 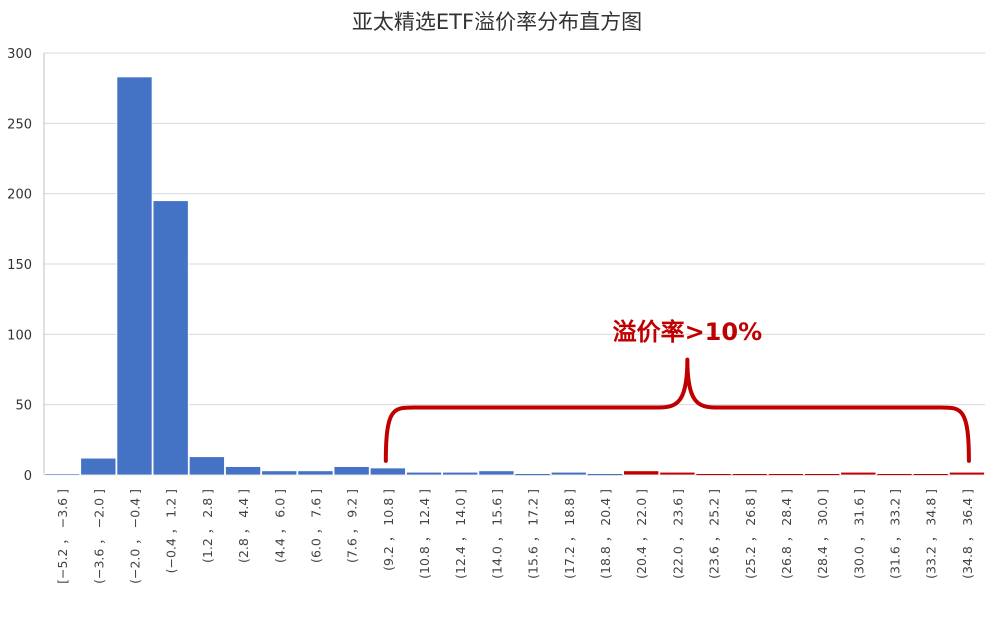 I want to click on y-tick-label: 150, so click(x=19, y=265).